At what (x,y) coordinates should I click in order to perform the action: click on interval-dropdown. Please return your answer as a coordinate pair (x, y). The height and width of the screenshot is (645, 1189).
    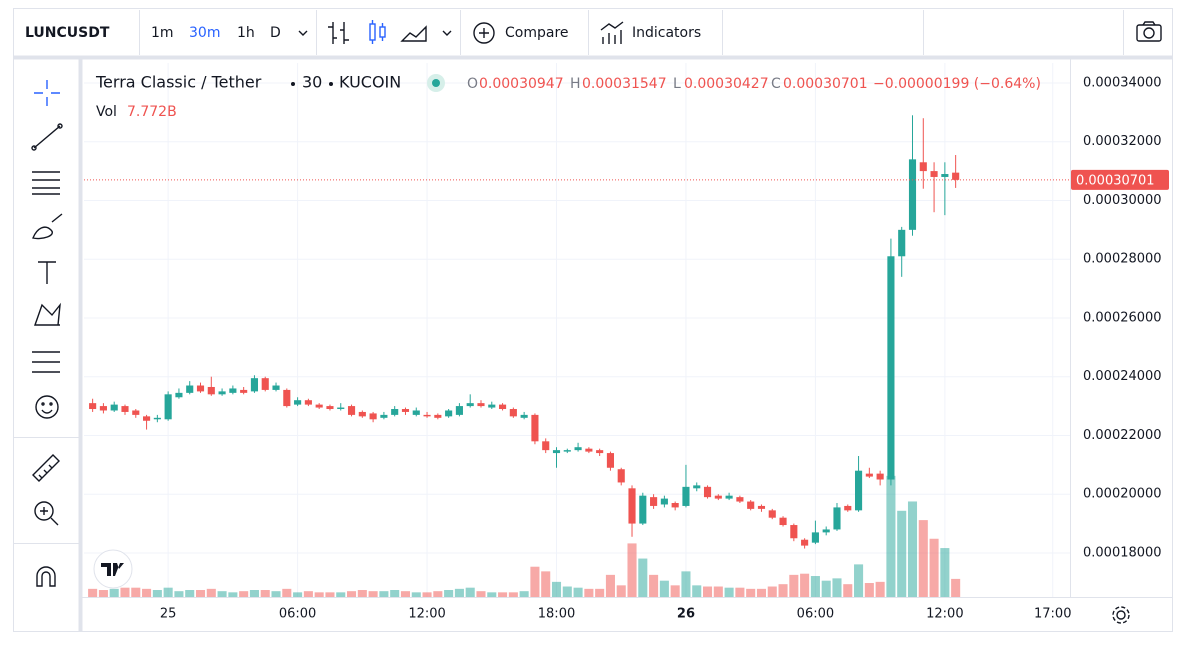
    Looking at the image, I should click on (303, 33).